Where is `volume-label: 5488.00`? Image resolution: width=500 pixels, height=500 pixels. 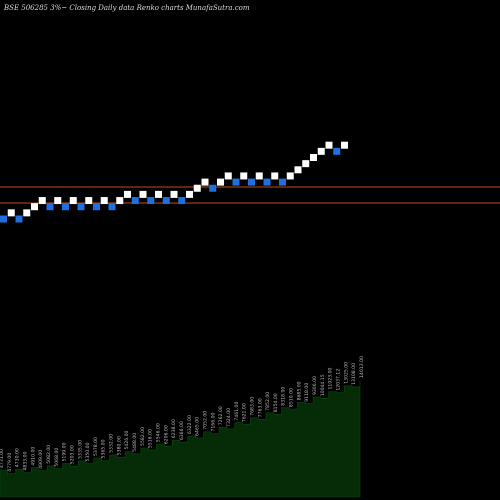
volume-label: 5488.00 is located at coordinates (135, 442).